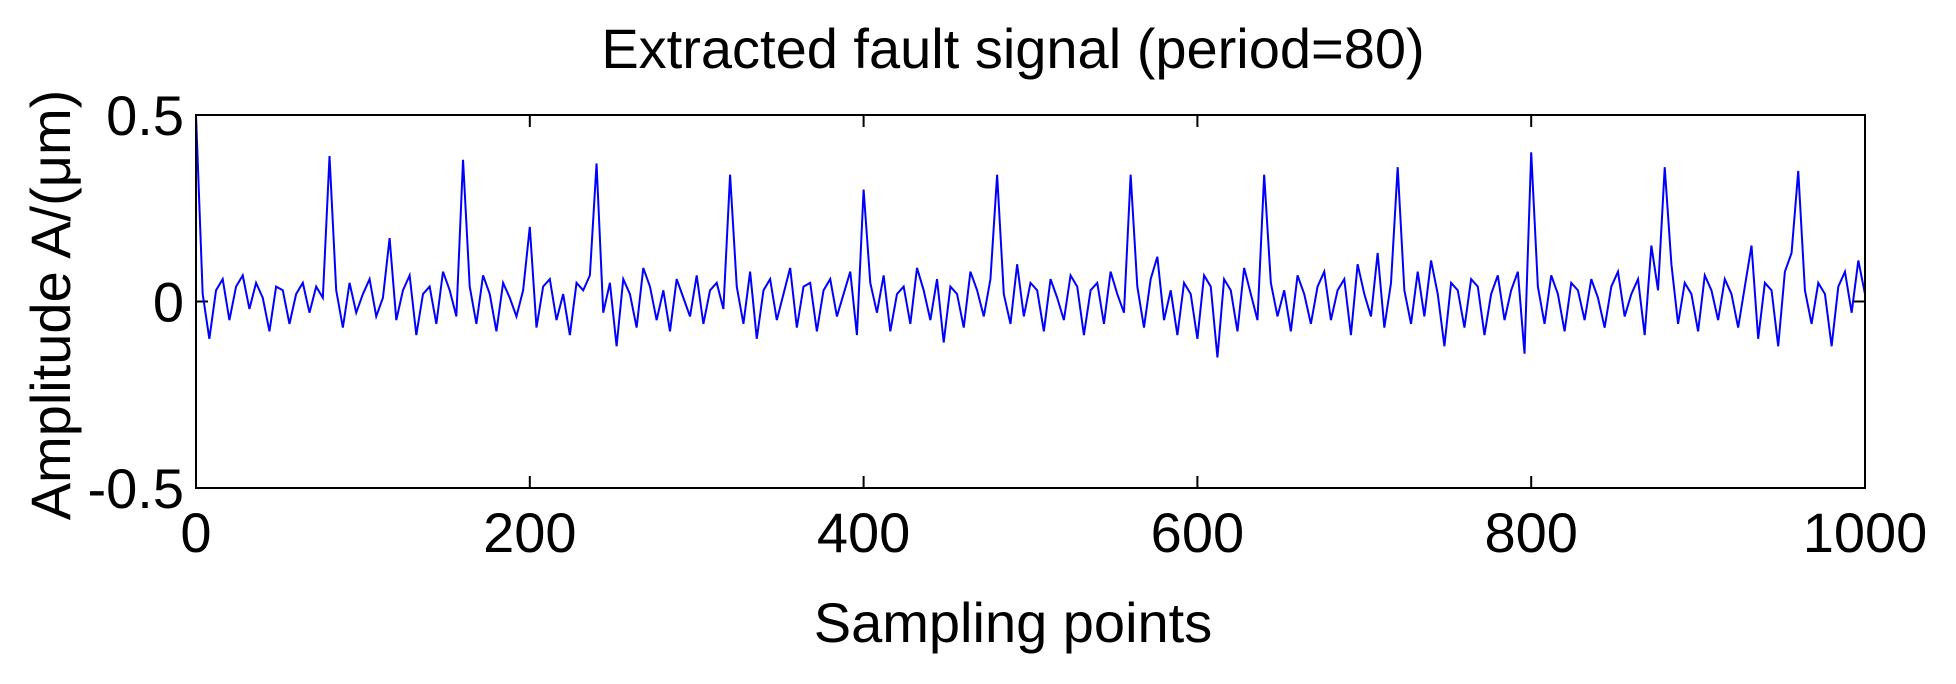  I want to click on x-tick-label: 400, so click(863, 532).